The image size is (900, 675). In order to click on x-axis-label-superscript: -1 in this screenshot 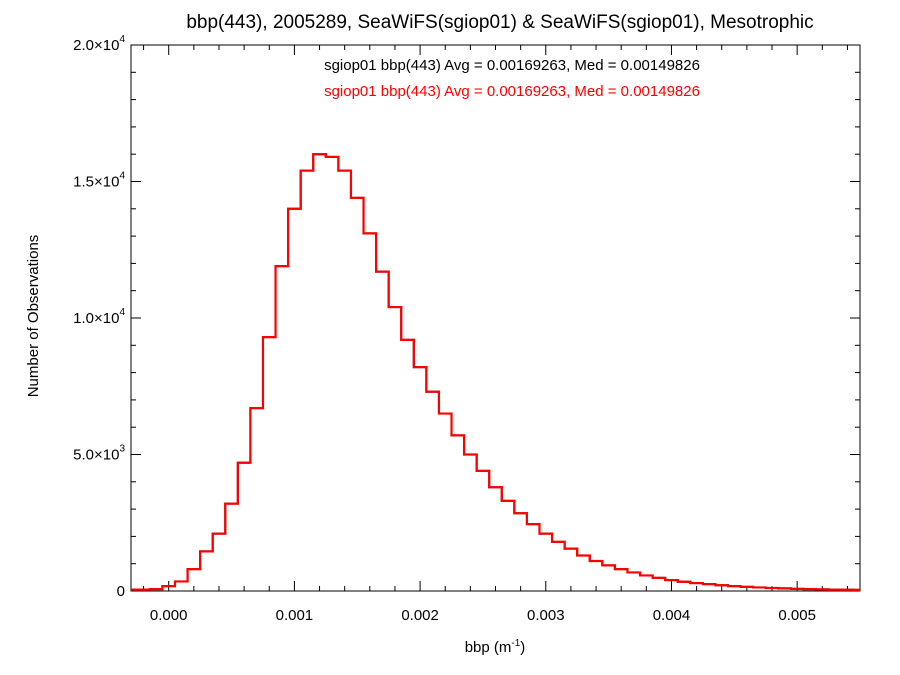, I will do `click(515, 643)`.